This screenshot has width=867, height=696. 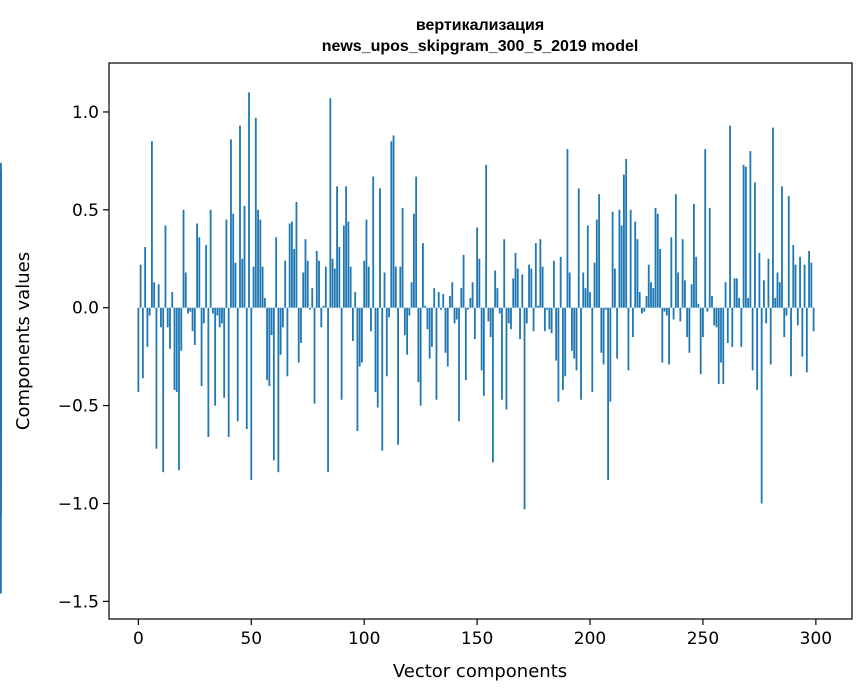 I want to click on x-tick-label: 150, so click(x=477, y=639).